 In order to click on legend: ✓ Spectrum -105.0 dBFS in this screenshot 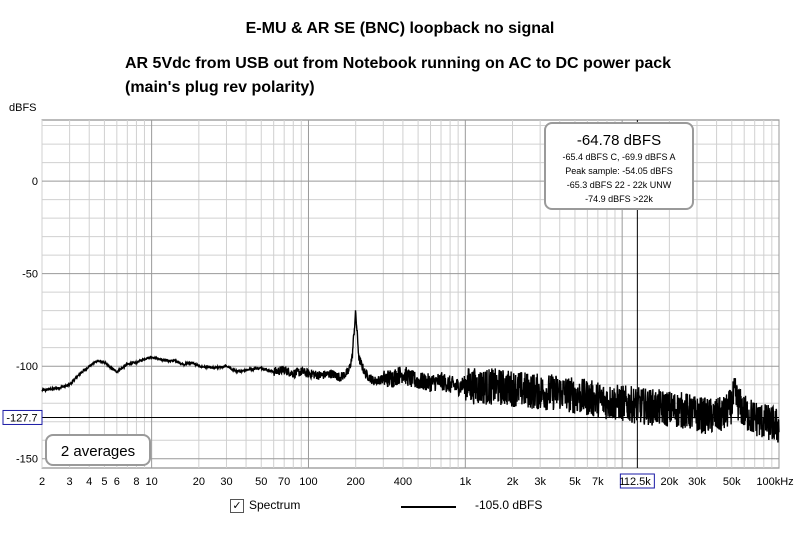, I will do `click(400, 508)`.